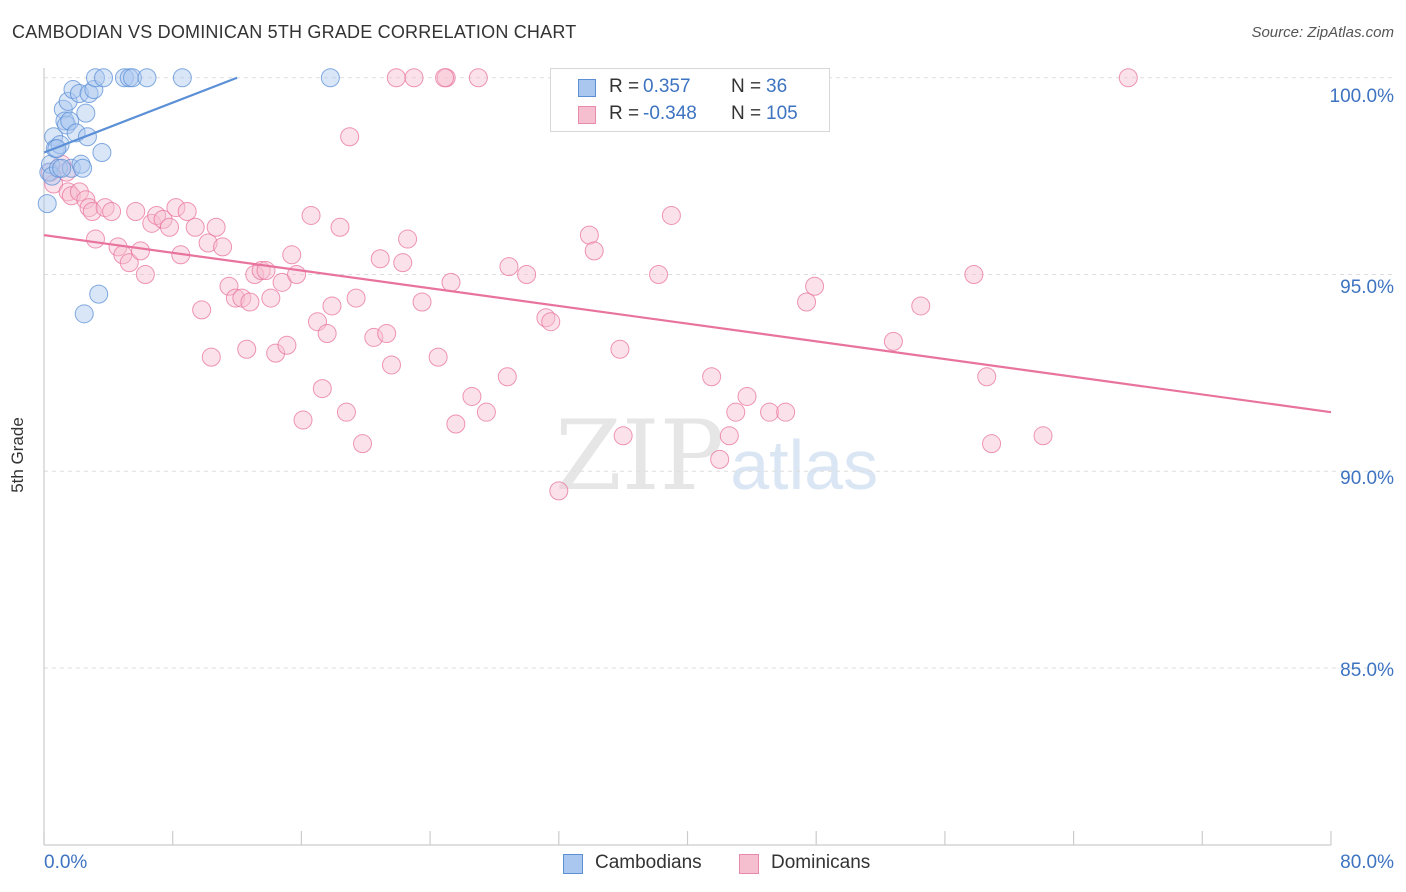 Image resolution: width=1406 pixels, height=892 pixels. I want to click on legend-label-dominicans: Dominicans, so click(821, 862).